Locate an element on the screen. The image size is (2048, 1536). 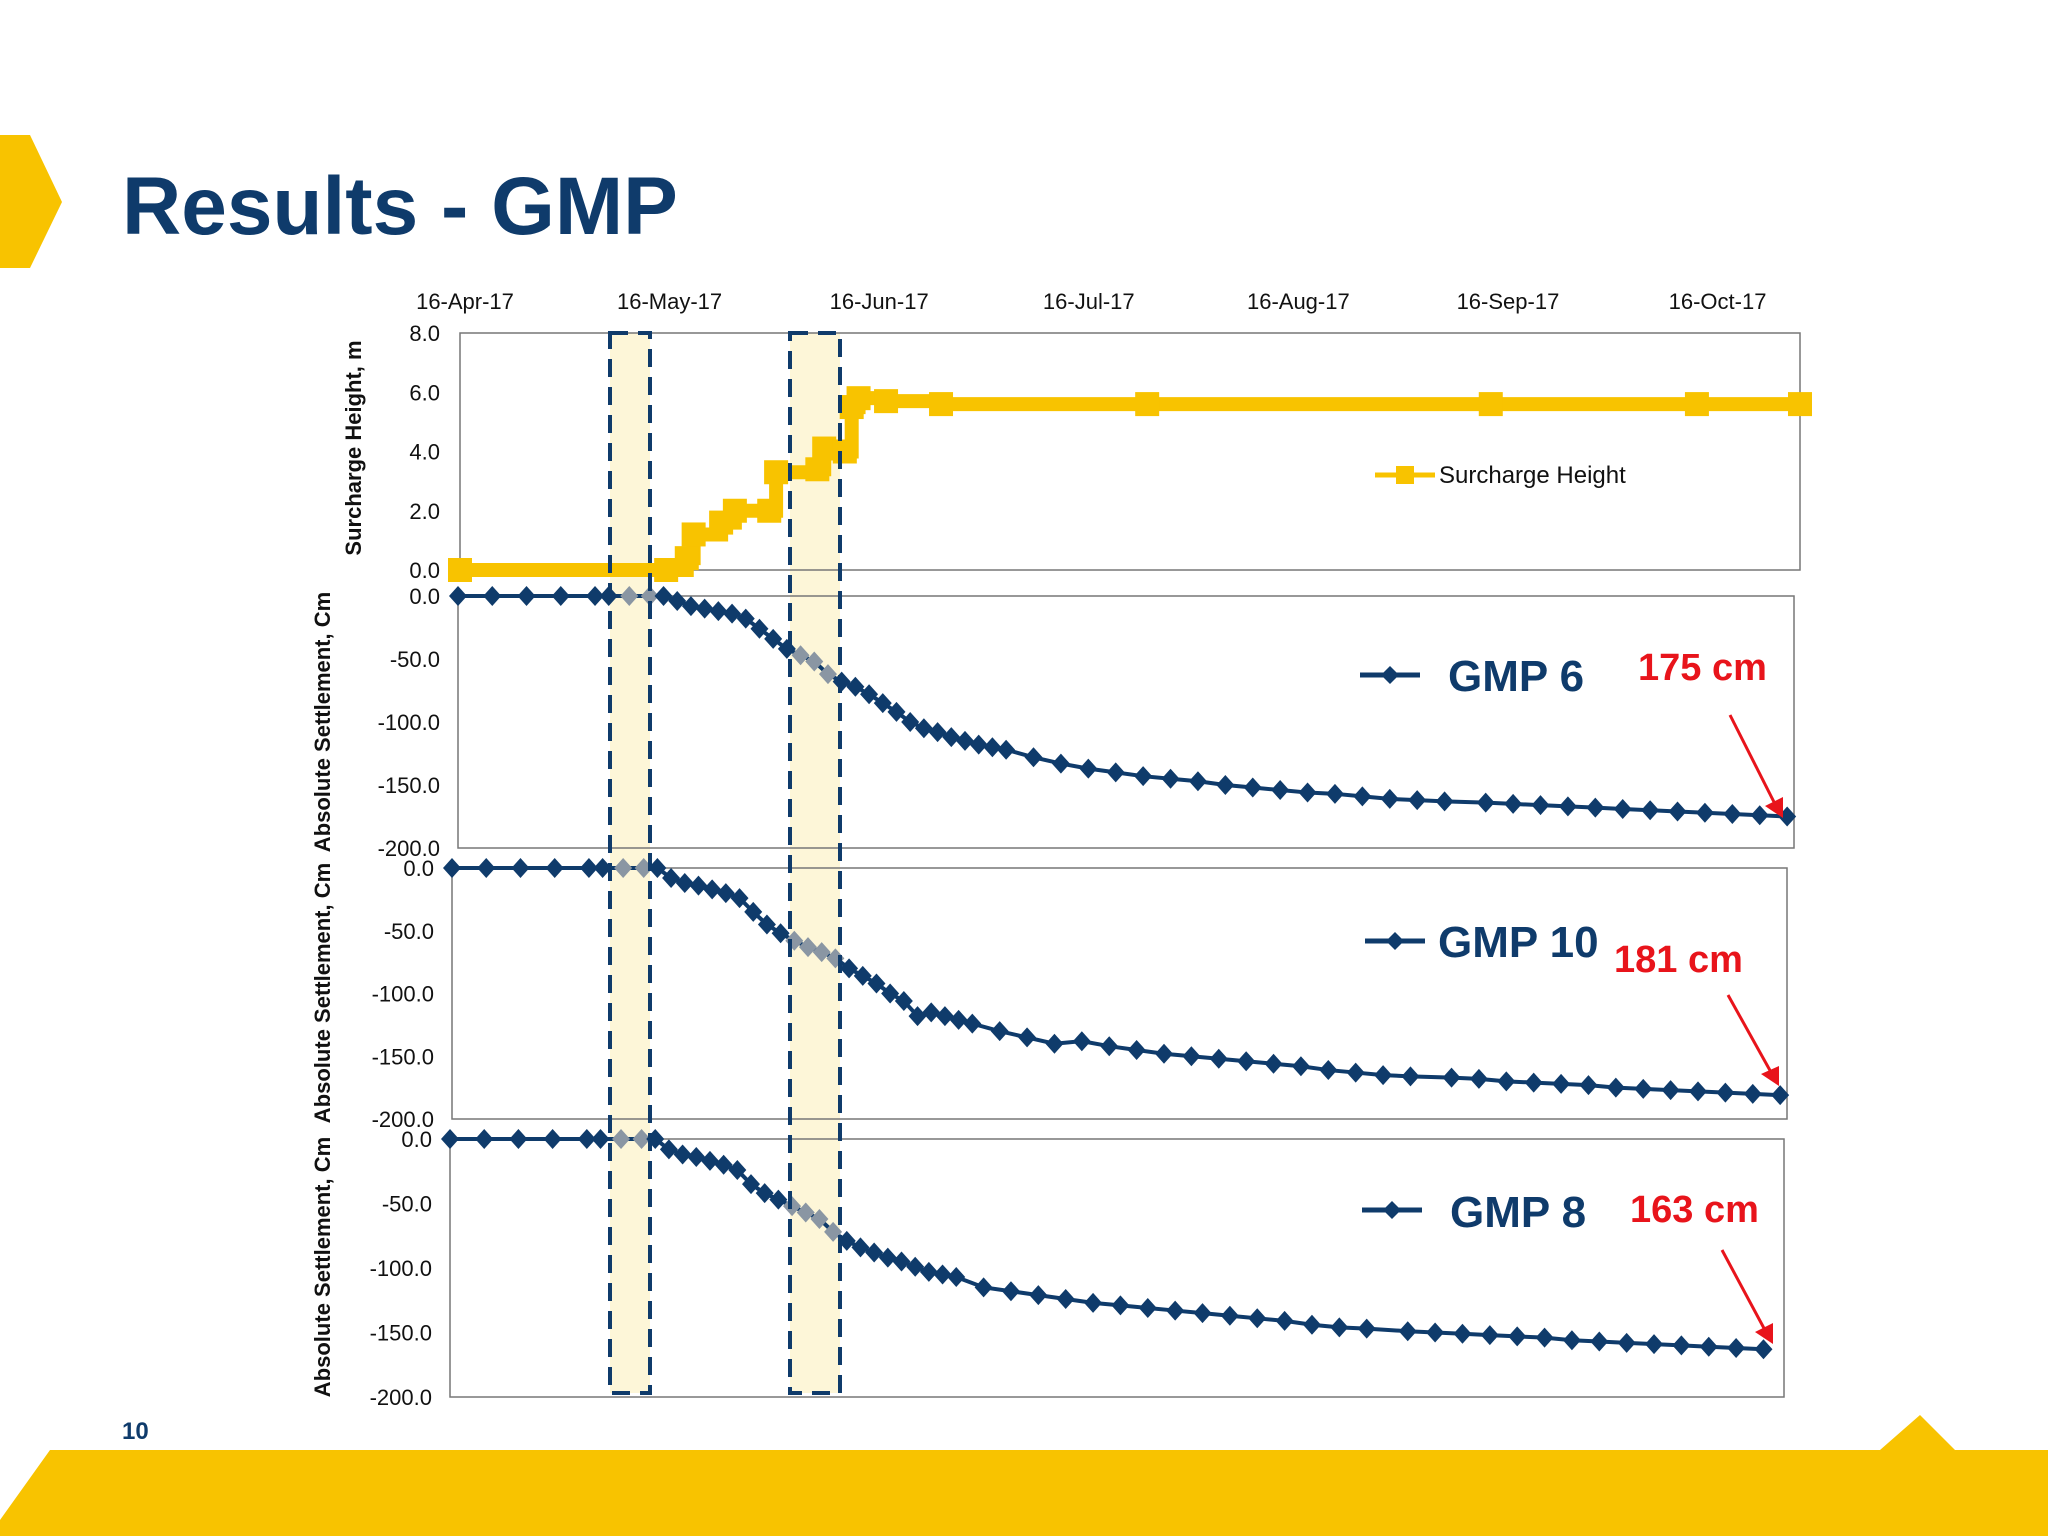
x-tick-label: 16-Sep-17 is located at coordinates (1508, 301).